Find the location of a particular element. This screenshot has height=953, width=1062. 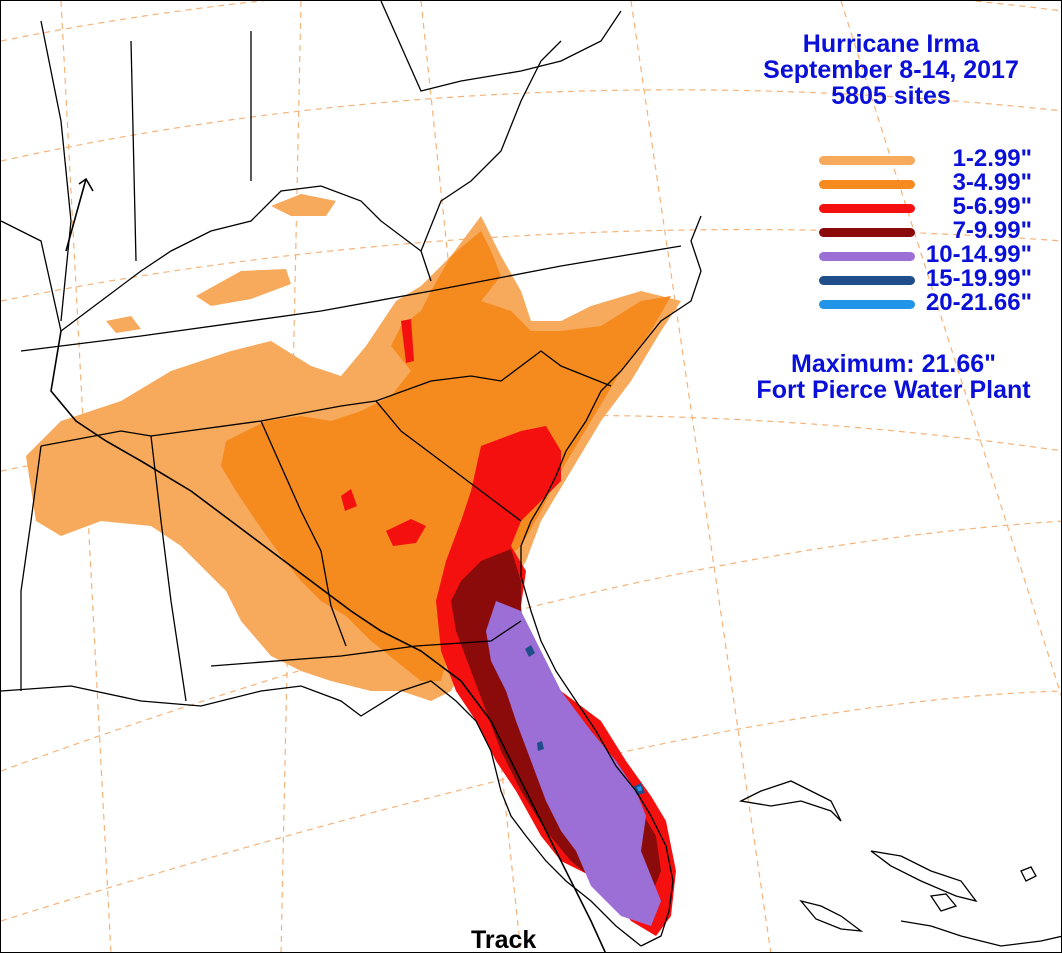

state-border-la-ms is located at coordinates (31, 568).